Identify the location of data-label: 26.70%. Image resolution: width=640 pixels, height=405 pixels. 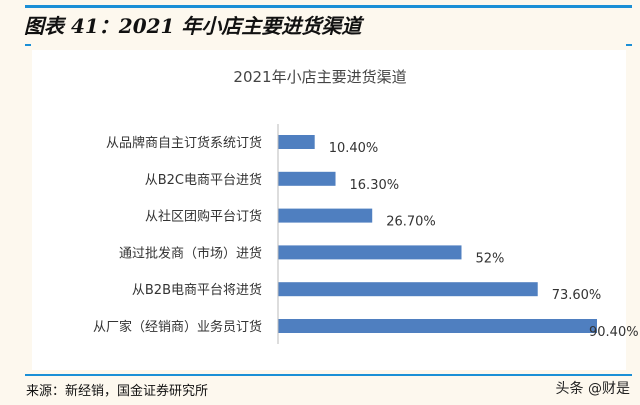
(411, 222).